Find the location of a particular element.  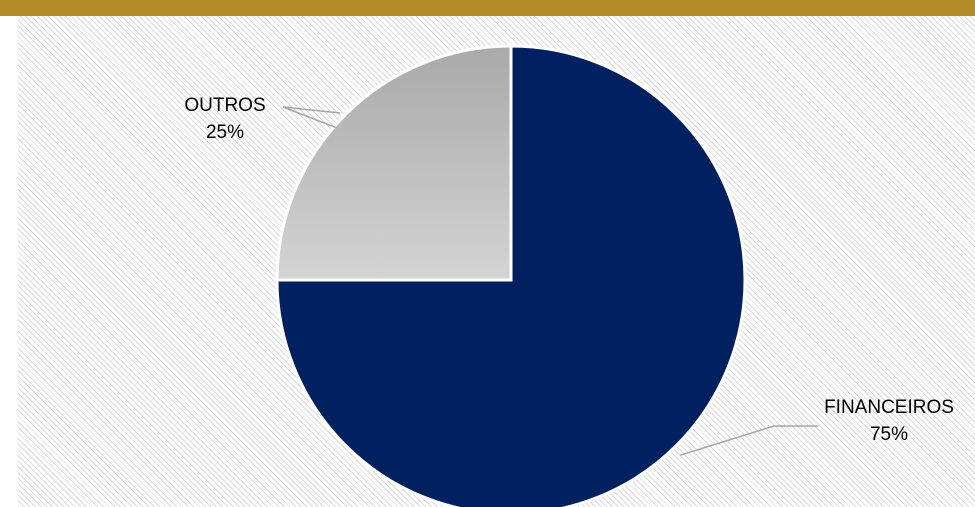

leader-line-outros is located at coordinates (311, 117).